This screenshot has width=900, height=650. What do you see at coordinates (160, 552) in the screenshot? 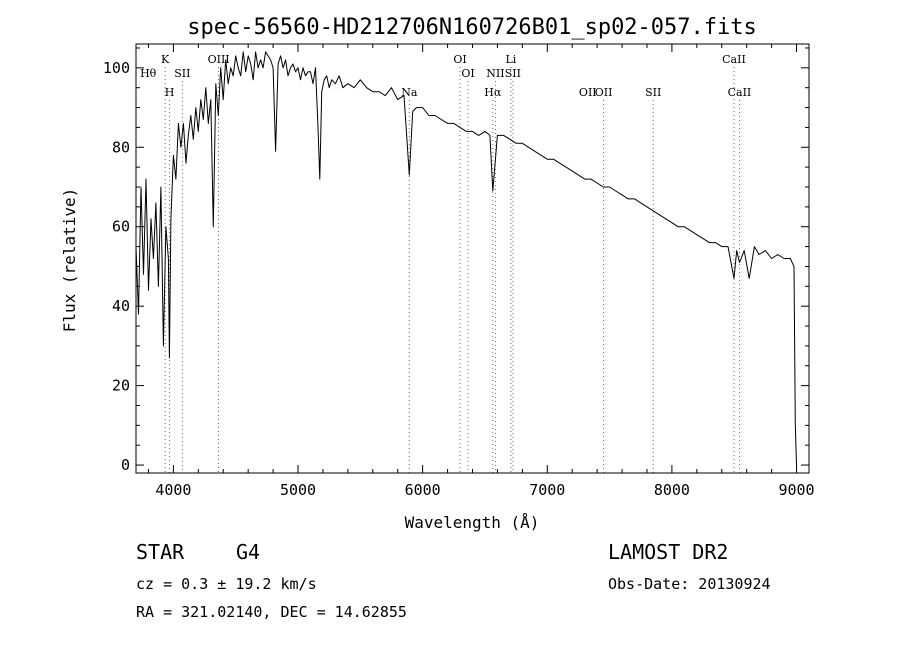
I see `object-type: STAR` at bounding box center [160, 552].